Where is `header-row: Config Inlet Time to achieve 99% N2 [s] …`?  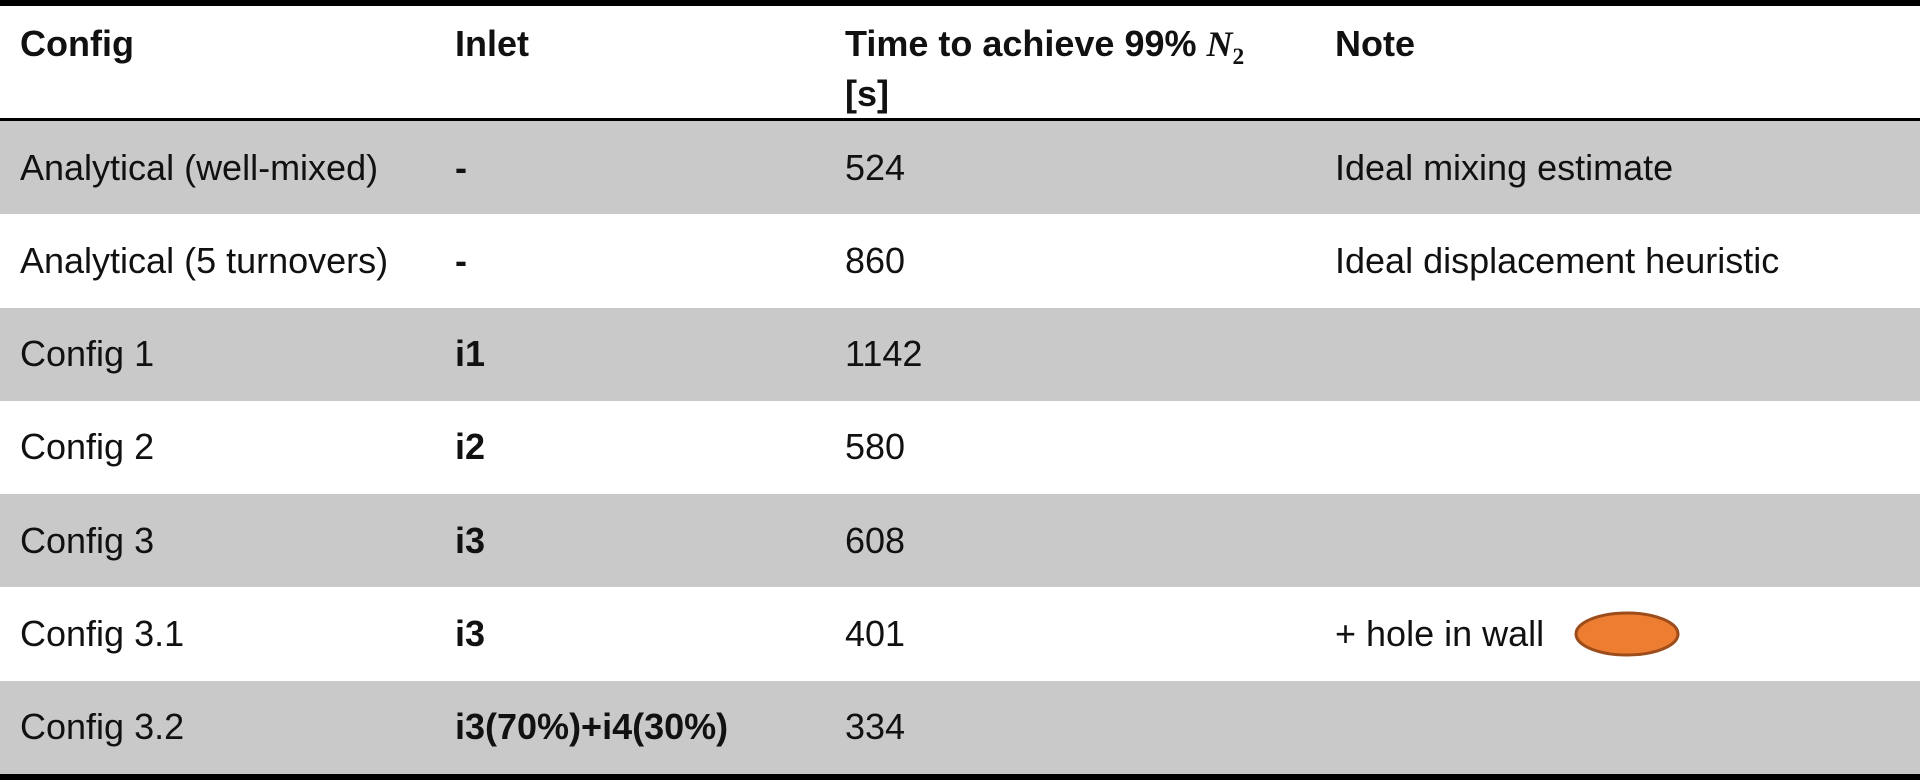
header-row: Config Inlet Time to achieve 99% N2 [s] … is located at coordinates (960, 63).